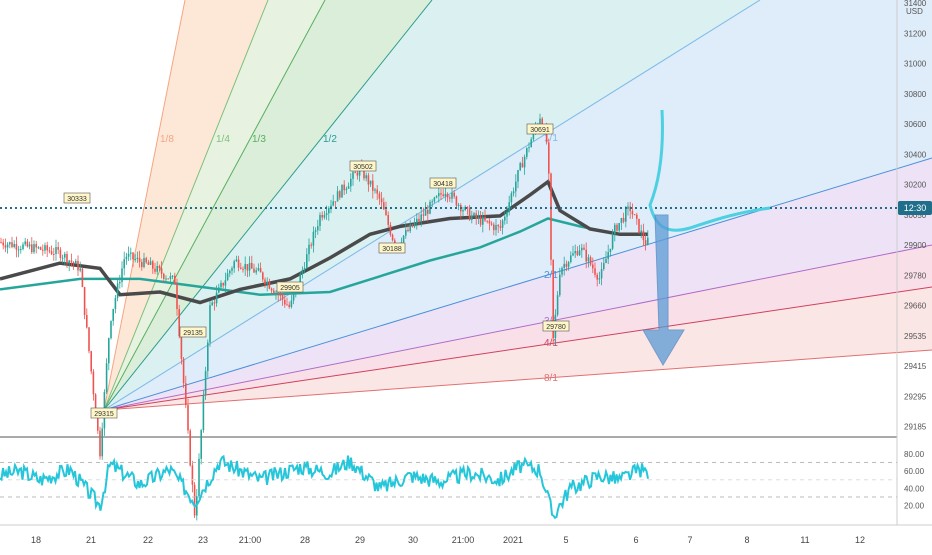 This screenshot has width=932, height=555. What do you see at coordinates (915, 124) in the screenshot?
I see `price-tick-label: 30600` at bounding box center [915, 124].